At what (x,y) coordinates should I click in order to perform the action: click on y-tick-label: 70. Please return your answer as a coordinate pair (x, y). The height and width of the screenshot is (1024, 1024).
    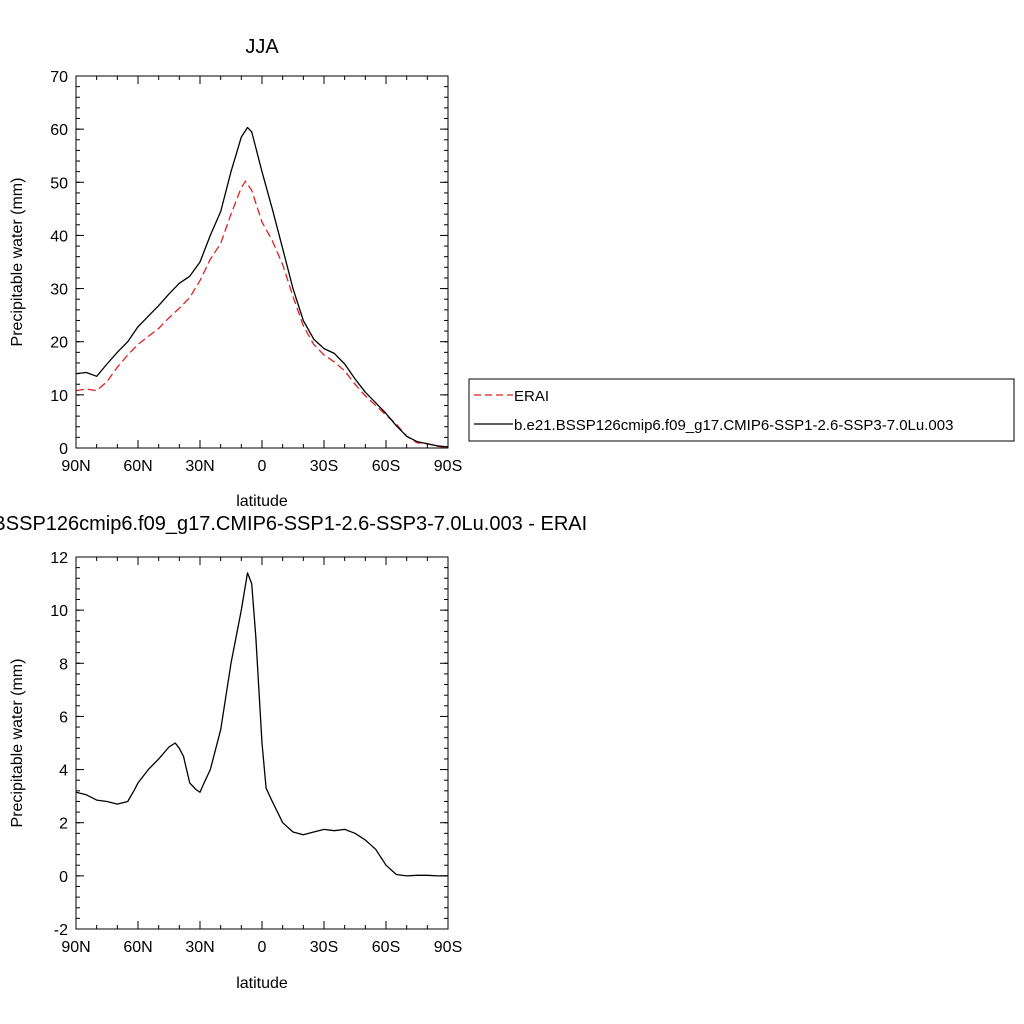
    Looking at the image, I should click on (59, 77).